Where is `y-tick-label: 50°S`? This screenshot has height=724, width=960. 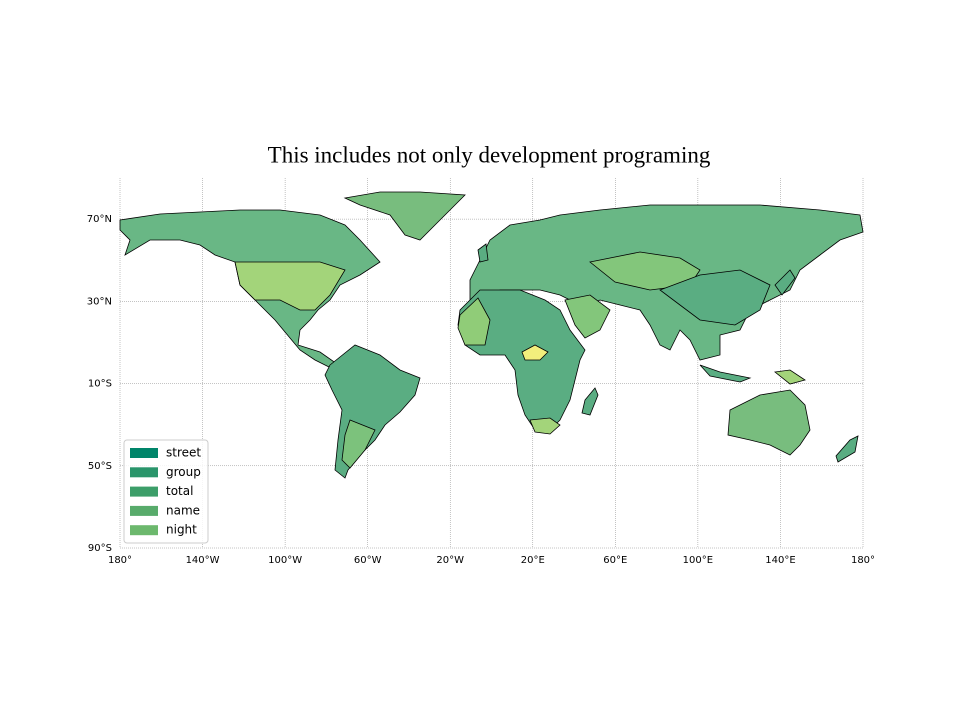
y-tick-label: 50°S is located at coordinates (100, 466).